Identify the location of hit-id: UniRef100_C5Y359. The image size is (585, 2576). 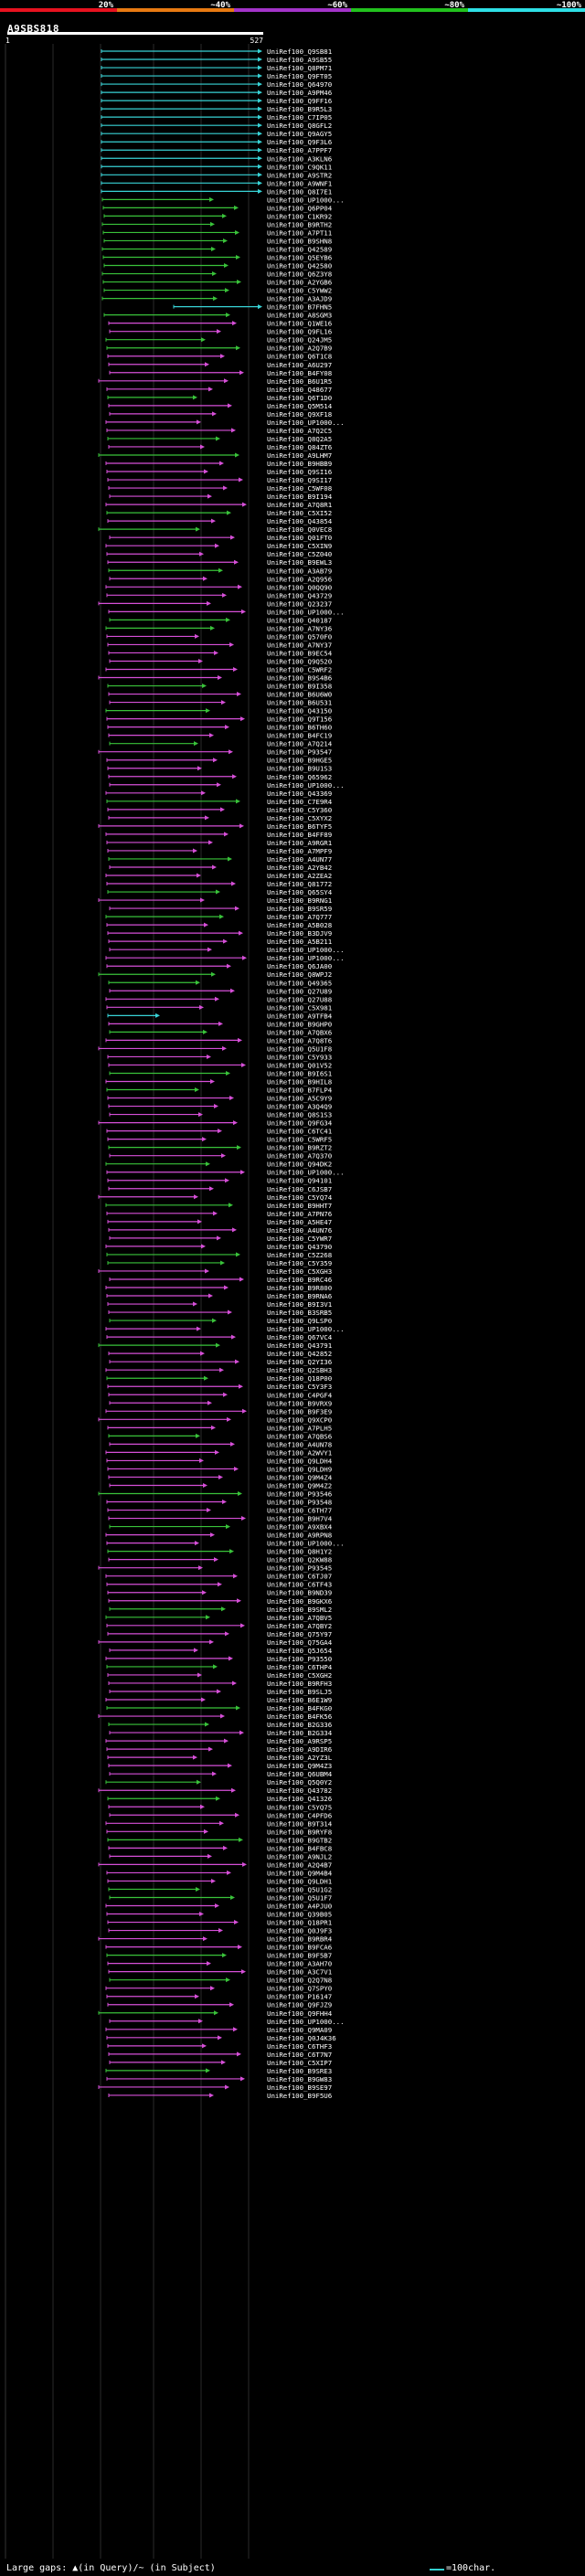
(299, 1263).